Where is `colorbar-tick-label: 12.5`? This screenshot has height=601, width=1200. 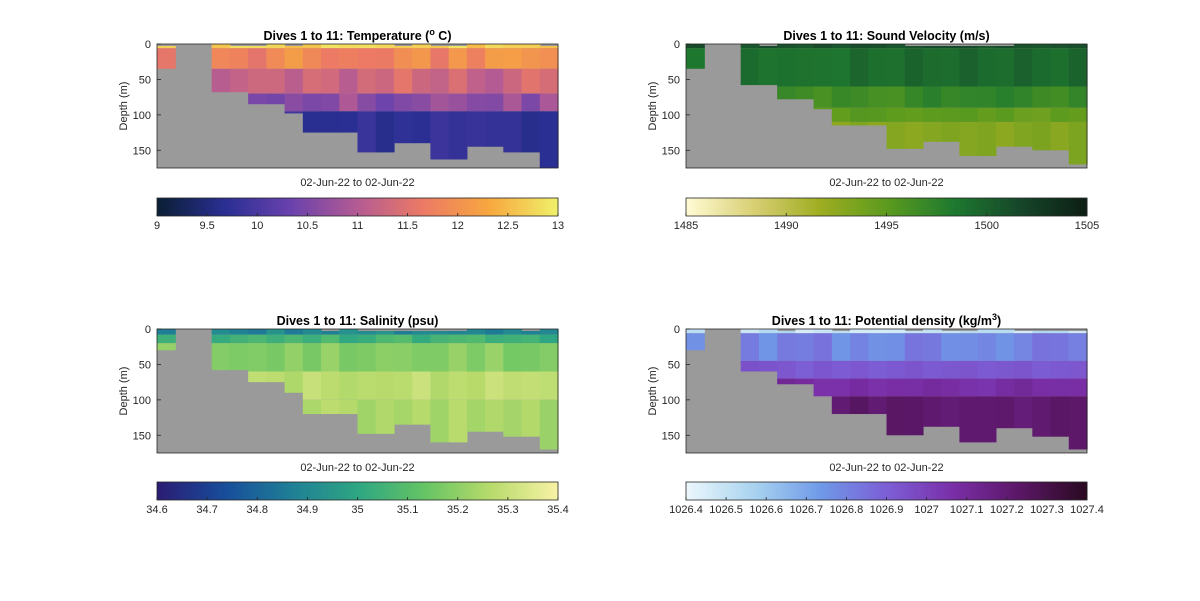
colorbar-tick-label: 12.5 is located at coordinates (507, 226).